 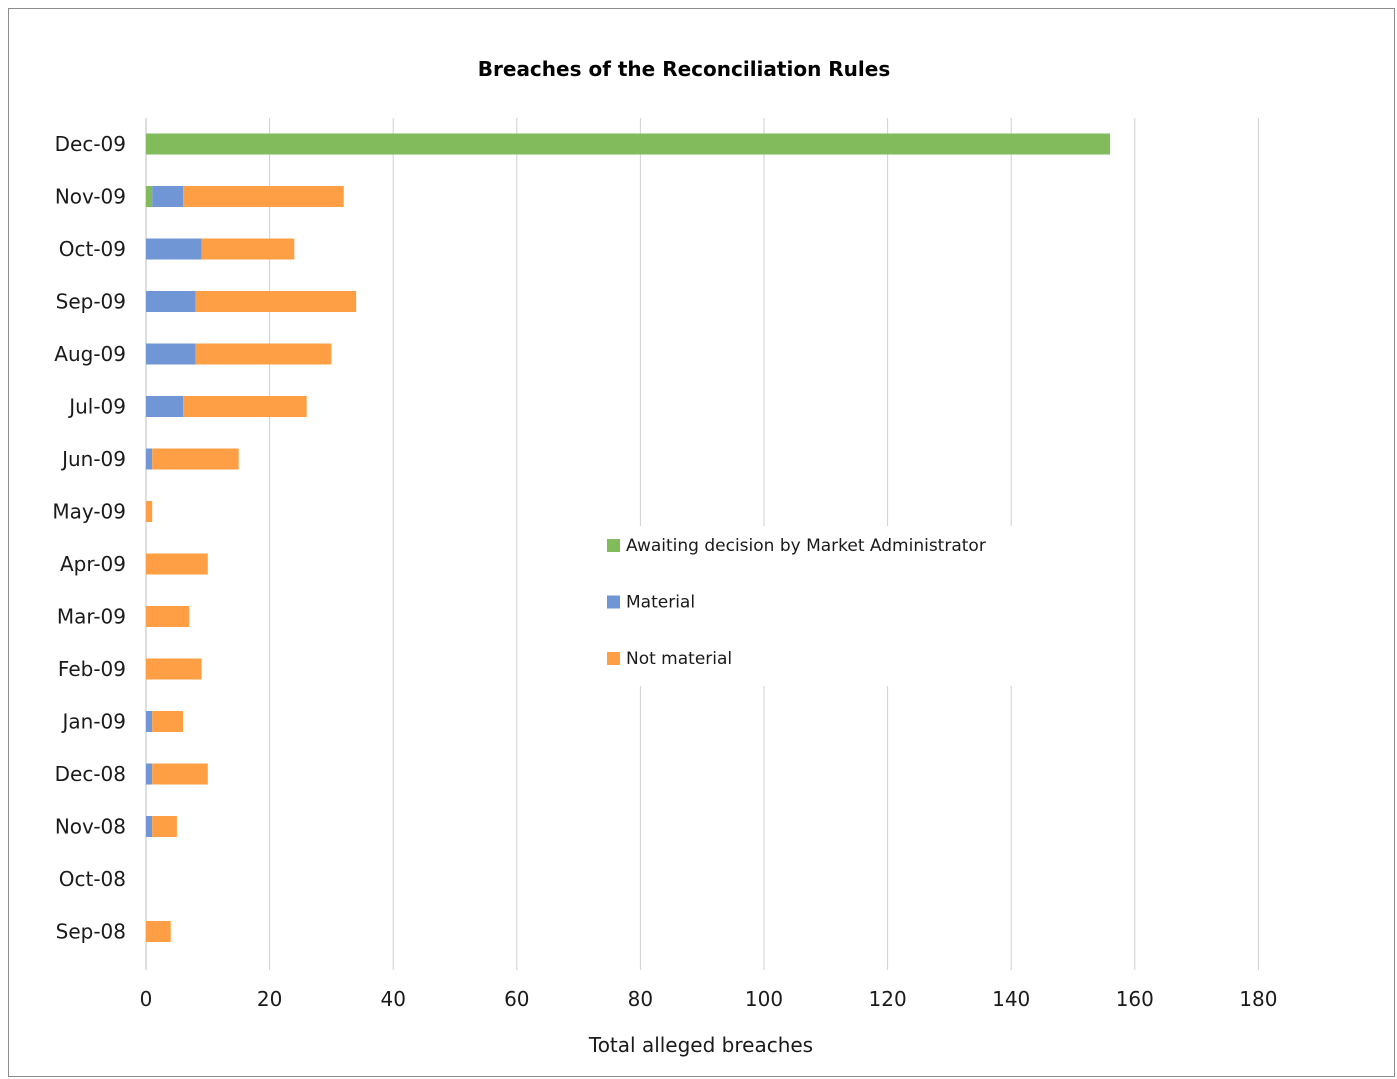 What do you see at coordinates (92, 669) in the screenshot?
I see `y-tick-label: Feb-09` at bounding box center [92, 669].